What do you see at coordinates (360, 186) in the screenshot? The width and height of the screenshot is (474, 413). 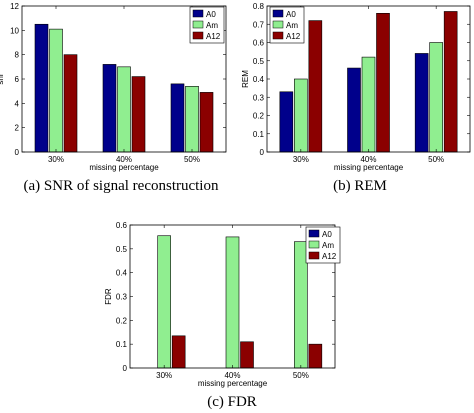 I see `chart-caption: (b) REM` at bounding box center [360, 186].